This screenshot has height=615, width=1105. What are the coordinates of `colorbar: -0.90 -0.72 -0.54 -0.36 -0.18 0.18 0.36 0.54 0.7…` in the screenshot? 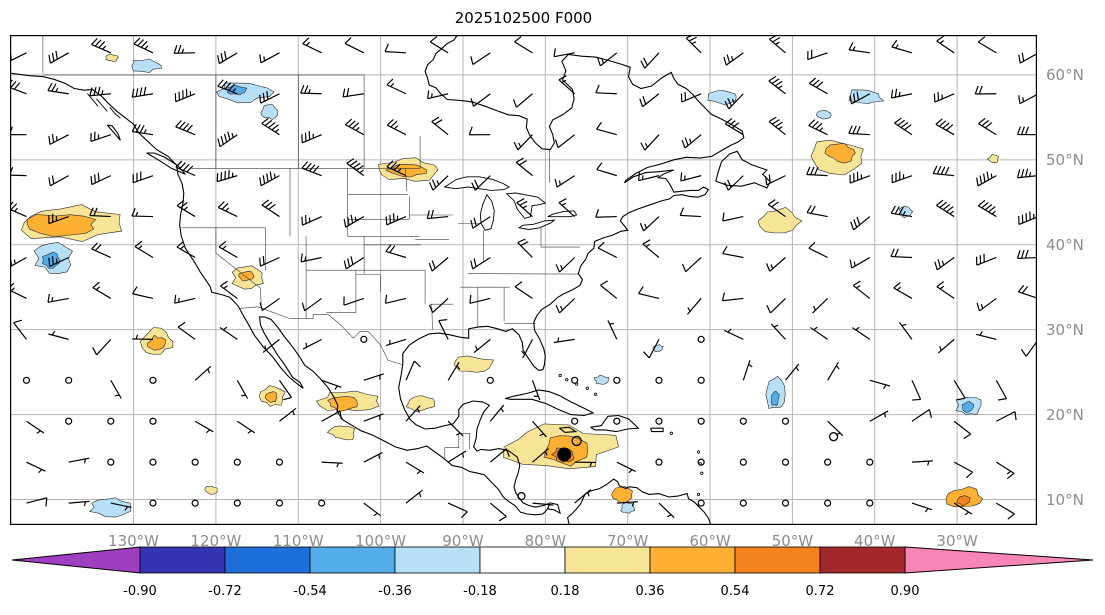 It's located at (552, 572).